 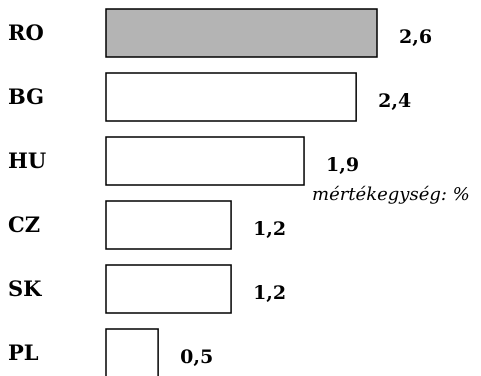 What do you see at coordinates (342, 165) in the screenshot?
I see `value-label-hu: 1,9` at bounding box center [342, 165].